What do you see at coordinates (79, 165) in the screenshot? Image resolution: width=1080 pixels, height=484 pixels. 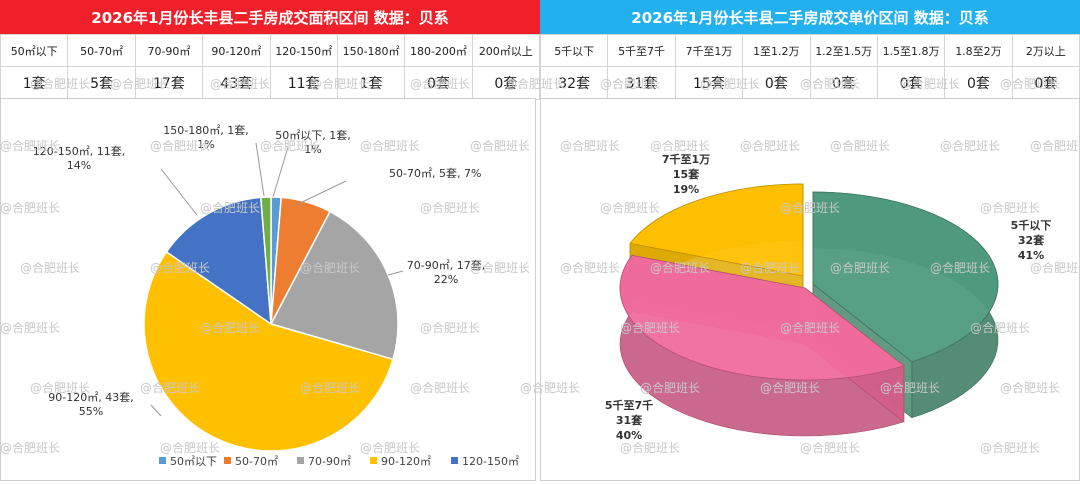 I see `percent-label-5: 14%` at bounding box center [79, 165].